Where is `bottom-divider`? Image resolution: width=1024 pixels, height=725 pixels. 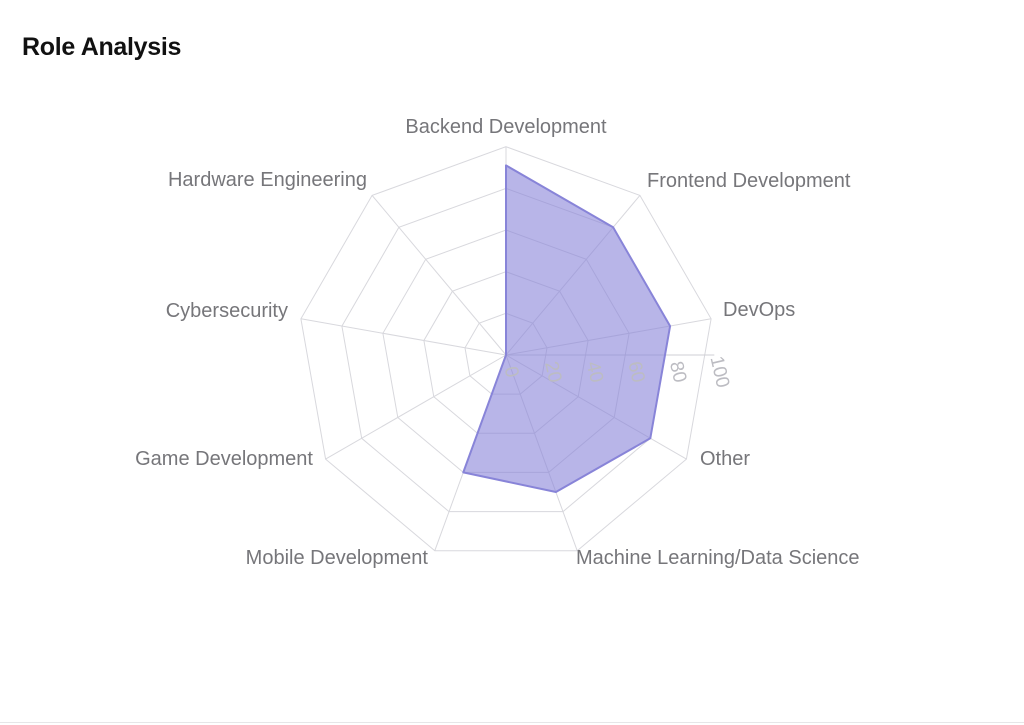 bottom-divider is located at coordinates (512, 722).